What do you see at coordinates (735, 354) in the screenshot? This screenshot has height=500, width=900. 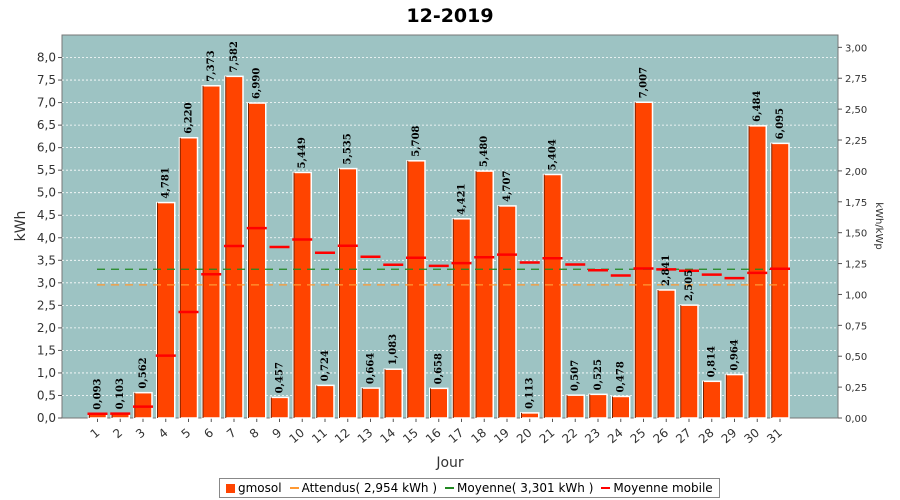 I see `data-label: 0,964` at bounding box center [735, 354].